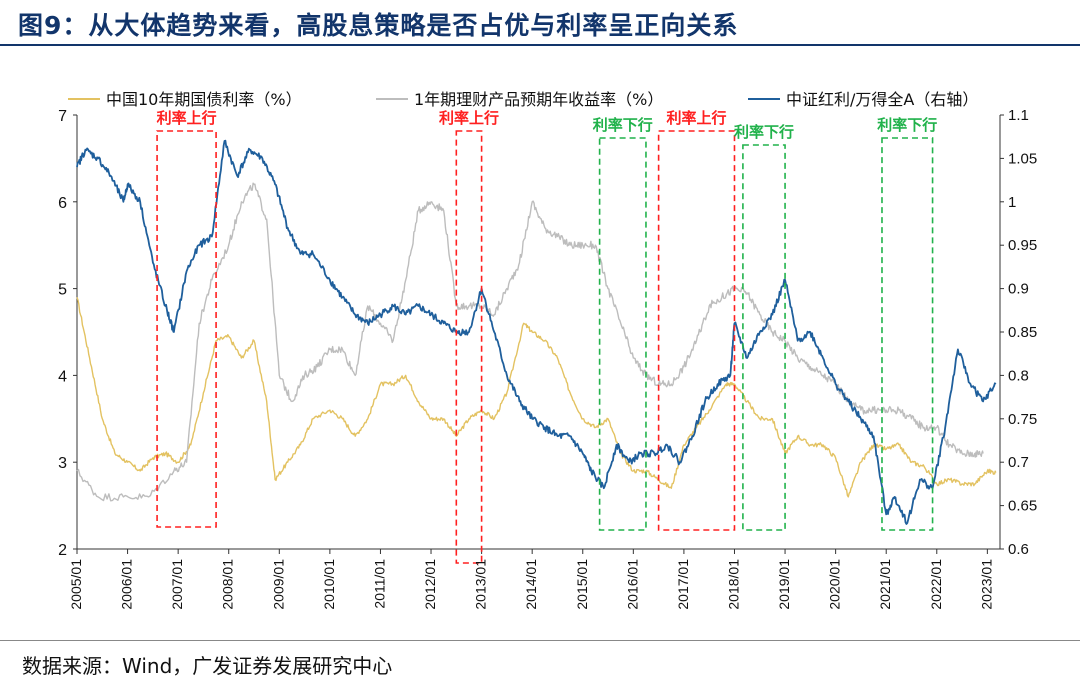 The image size is (1080, 684). Describe the element at coordinates (986, 584) in the screenshot. I see `x-tick-label: 2023/01` at that location.